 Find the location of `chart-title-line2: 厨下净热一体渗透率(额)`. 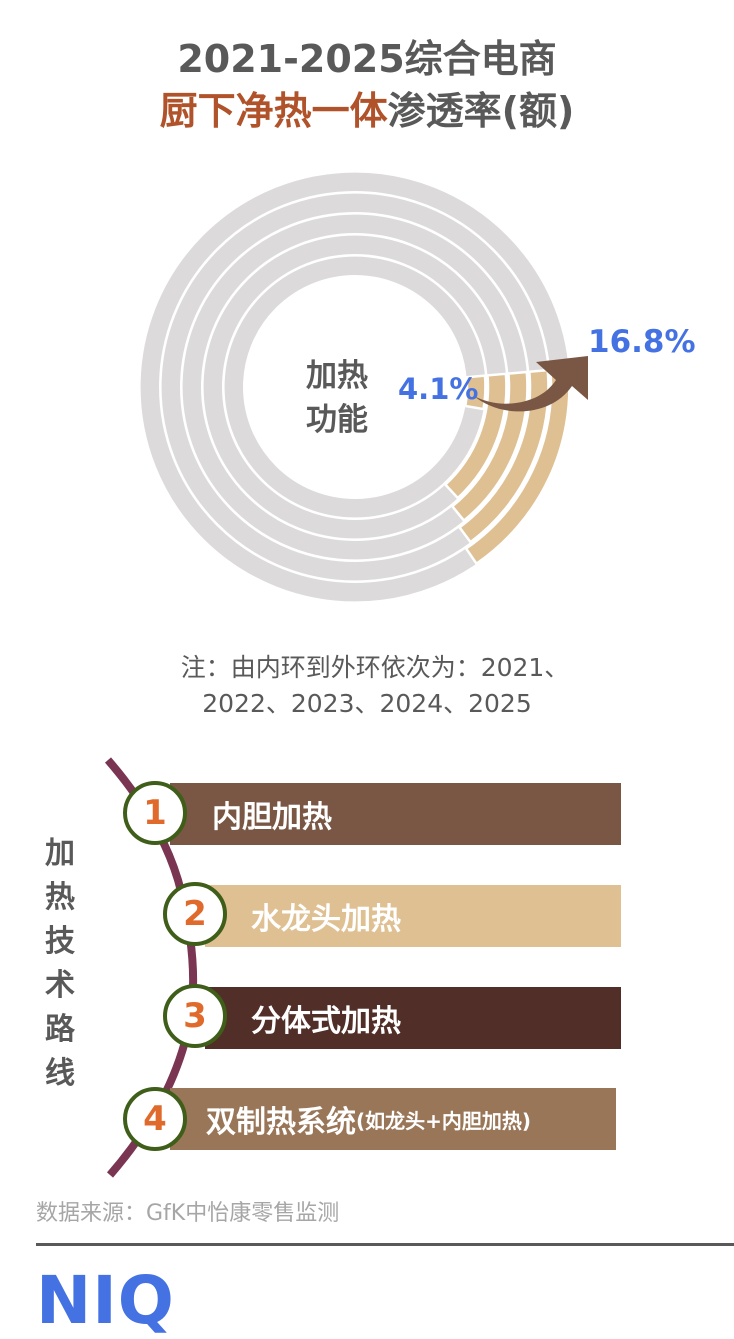

chart-title-line2: 厨下净热一体渗透率(额) is located at coordinates (367, 107).